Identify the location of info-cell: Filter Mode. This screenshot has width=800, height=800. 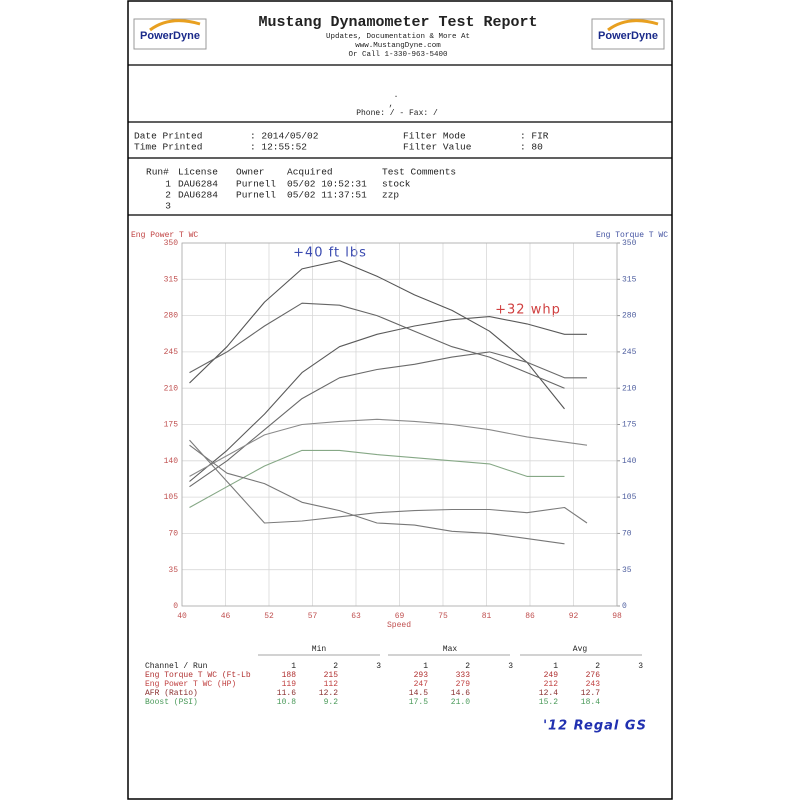
(434, 136).